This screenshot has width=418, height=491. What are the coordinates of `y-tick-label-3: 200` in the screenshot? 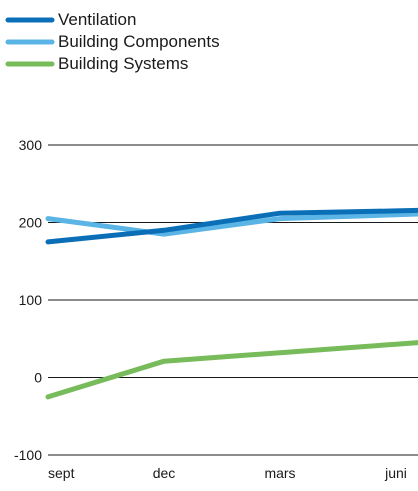 It's located at (31, 223).